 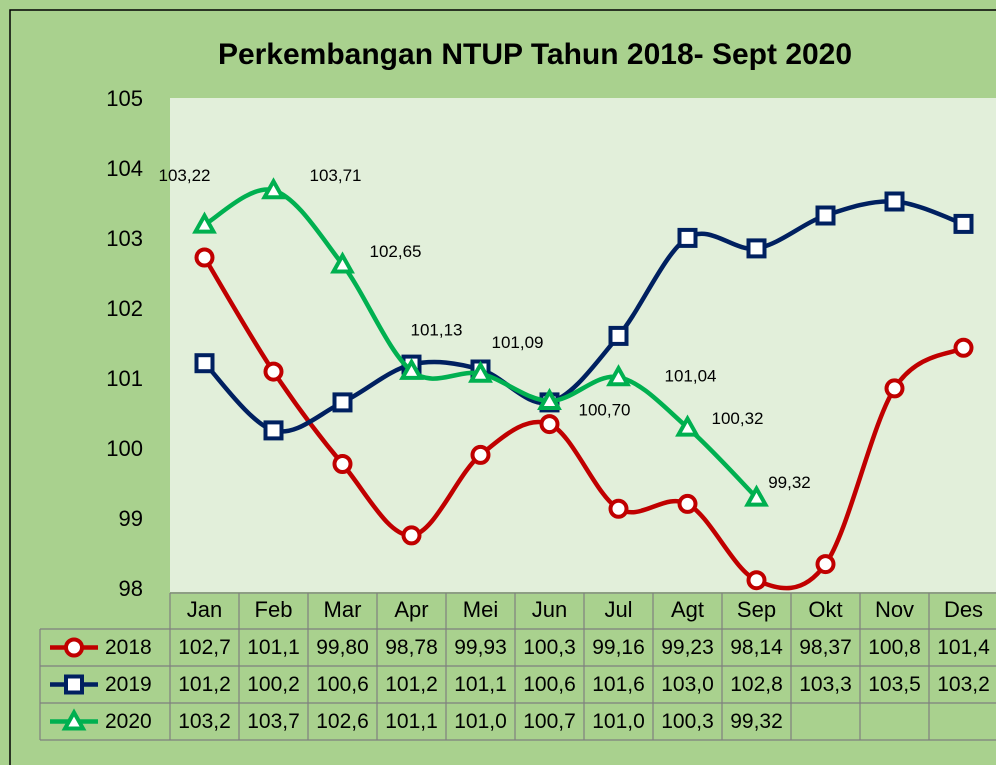 What do you see at coordinates (124, 308) in the screenshot?
I see `y-tick-label: 102` at bounding box center [124, 308].